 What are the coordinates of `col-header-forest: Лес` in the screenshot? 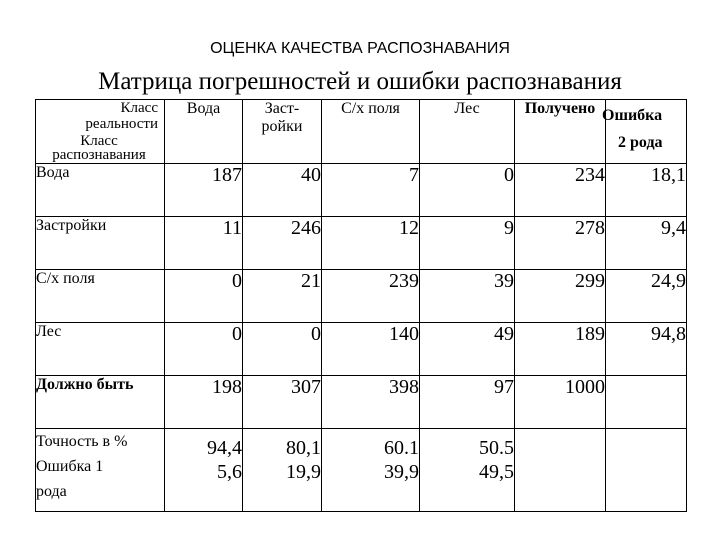 It's located at (467, 131).